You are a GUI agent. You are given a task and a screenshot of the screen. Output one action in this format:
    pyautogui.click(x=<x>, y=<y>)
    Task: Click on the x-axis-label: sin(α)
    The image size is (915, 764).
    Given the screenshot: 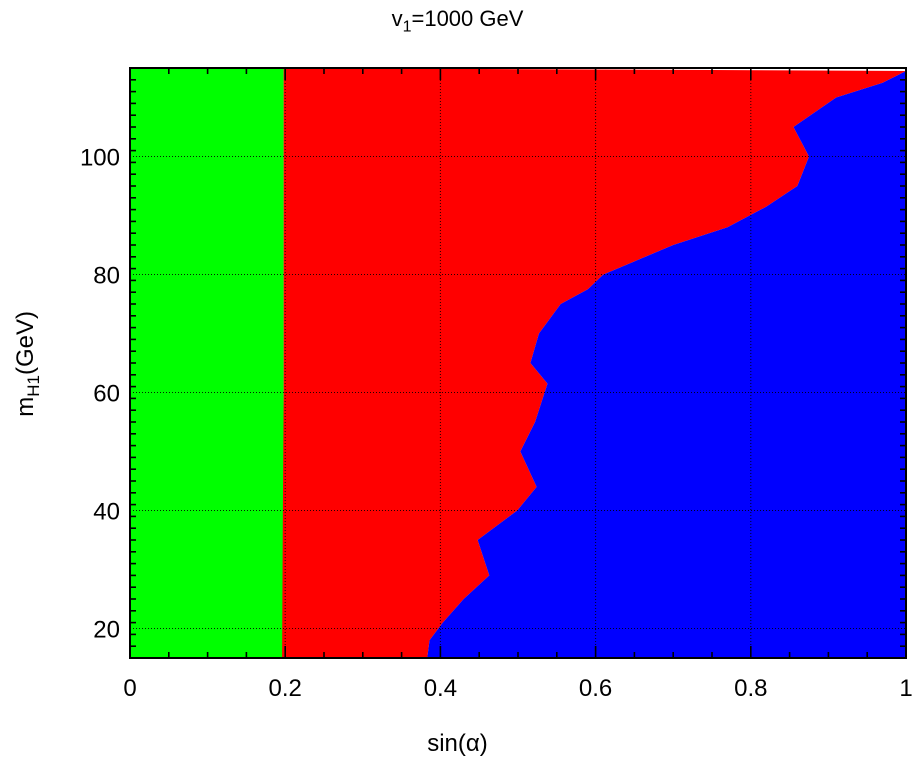 What is the action you would take?
    pyautogui.click(x=457, y=744)
    